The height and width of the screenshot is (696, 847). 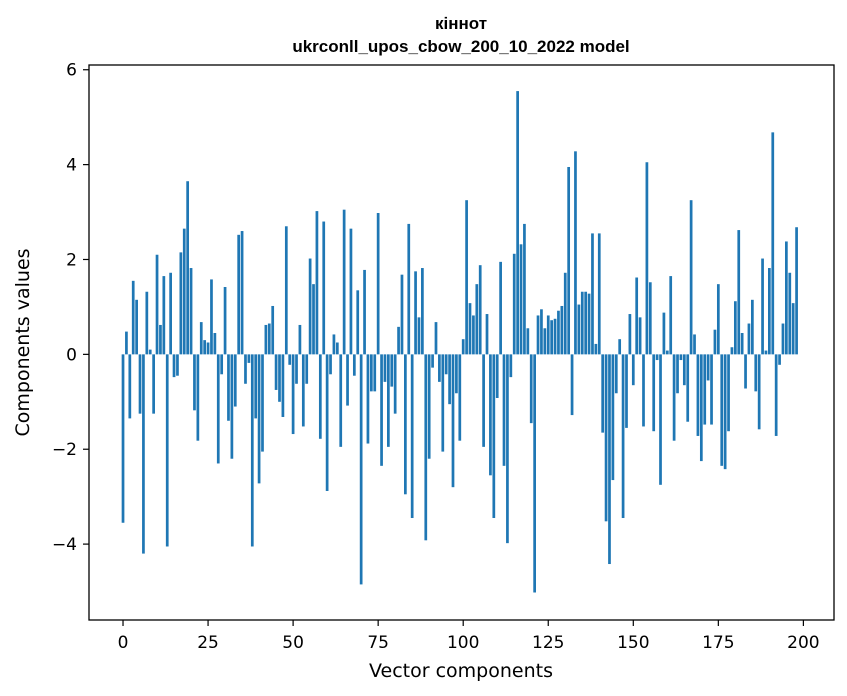 I want to click on y-axis-label: Components values, so click(x=23, y=342).